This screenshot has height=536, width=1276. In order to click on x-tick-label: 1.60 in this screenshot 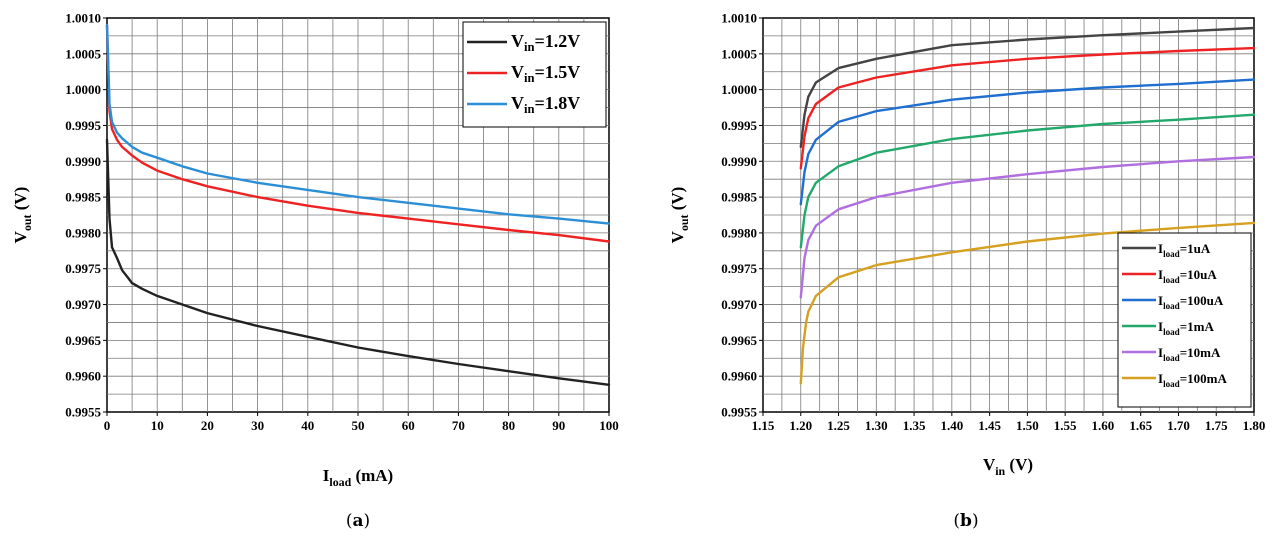, I will do `click(1103, 425)`.